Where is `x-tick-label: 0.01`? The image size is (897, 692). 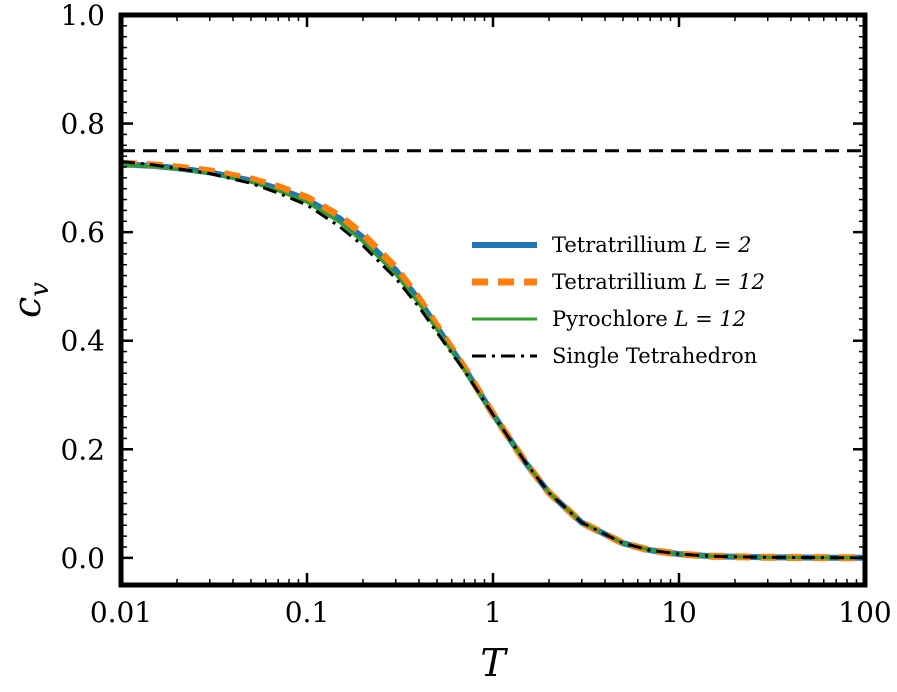 x-tick-label: 0.01 is located at coordinates (121, 612).